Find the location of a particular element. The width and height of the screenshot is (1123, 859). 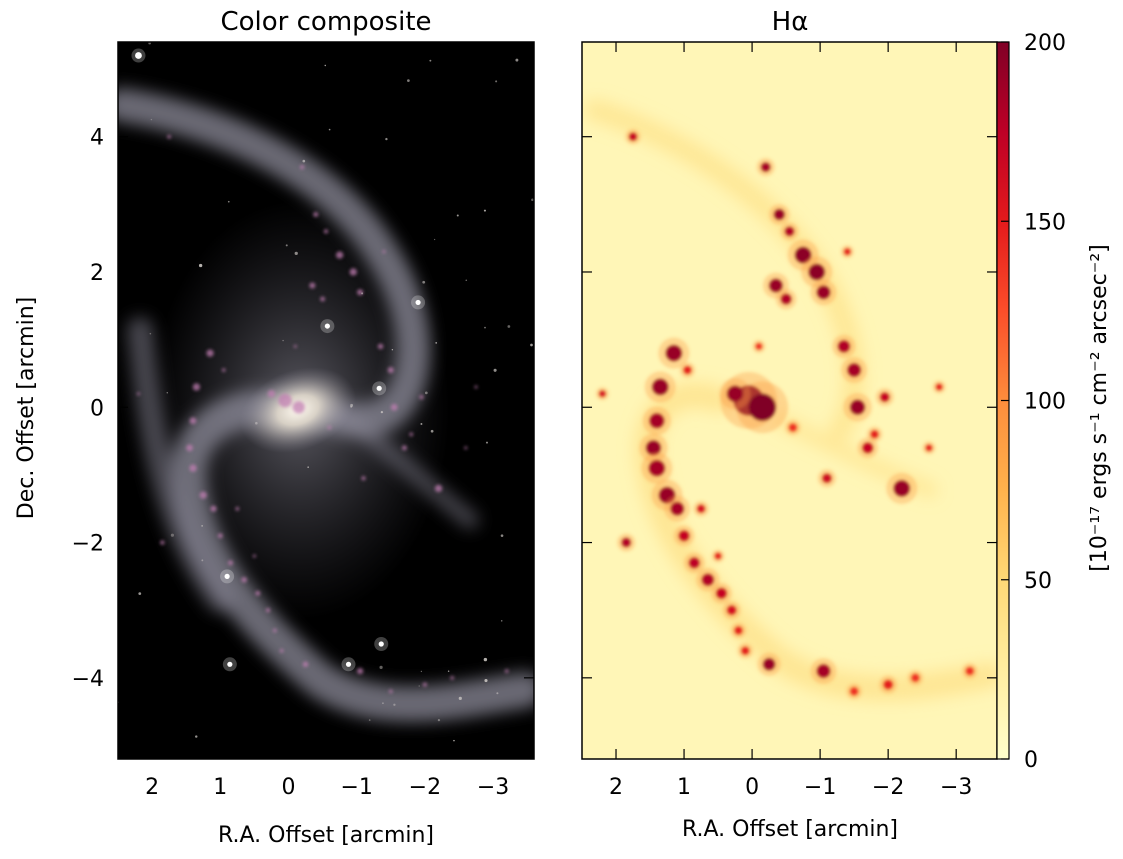

south-arm is located at coordinates (352, 556).